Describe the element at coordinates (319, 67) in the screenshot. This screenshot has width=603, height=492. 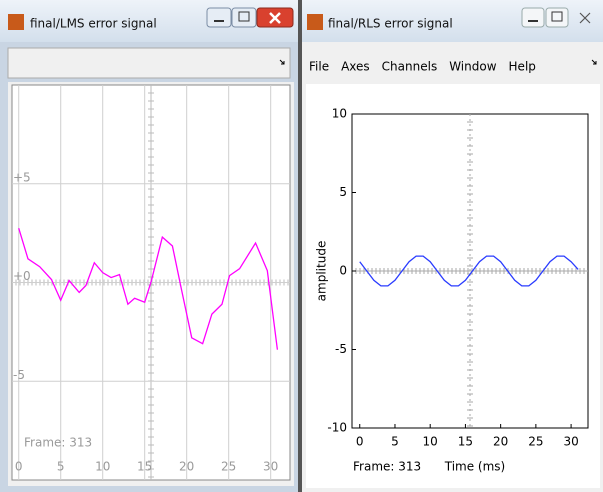
I see `menu-item: File` at that location.